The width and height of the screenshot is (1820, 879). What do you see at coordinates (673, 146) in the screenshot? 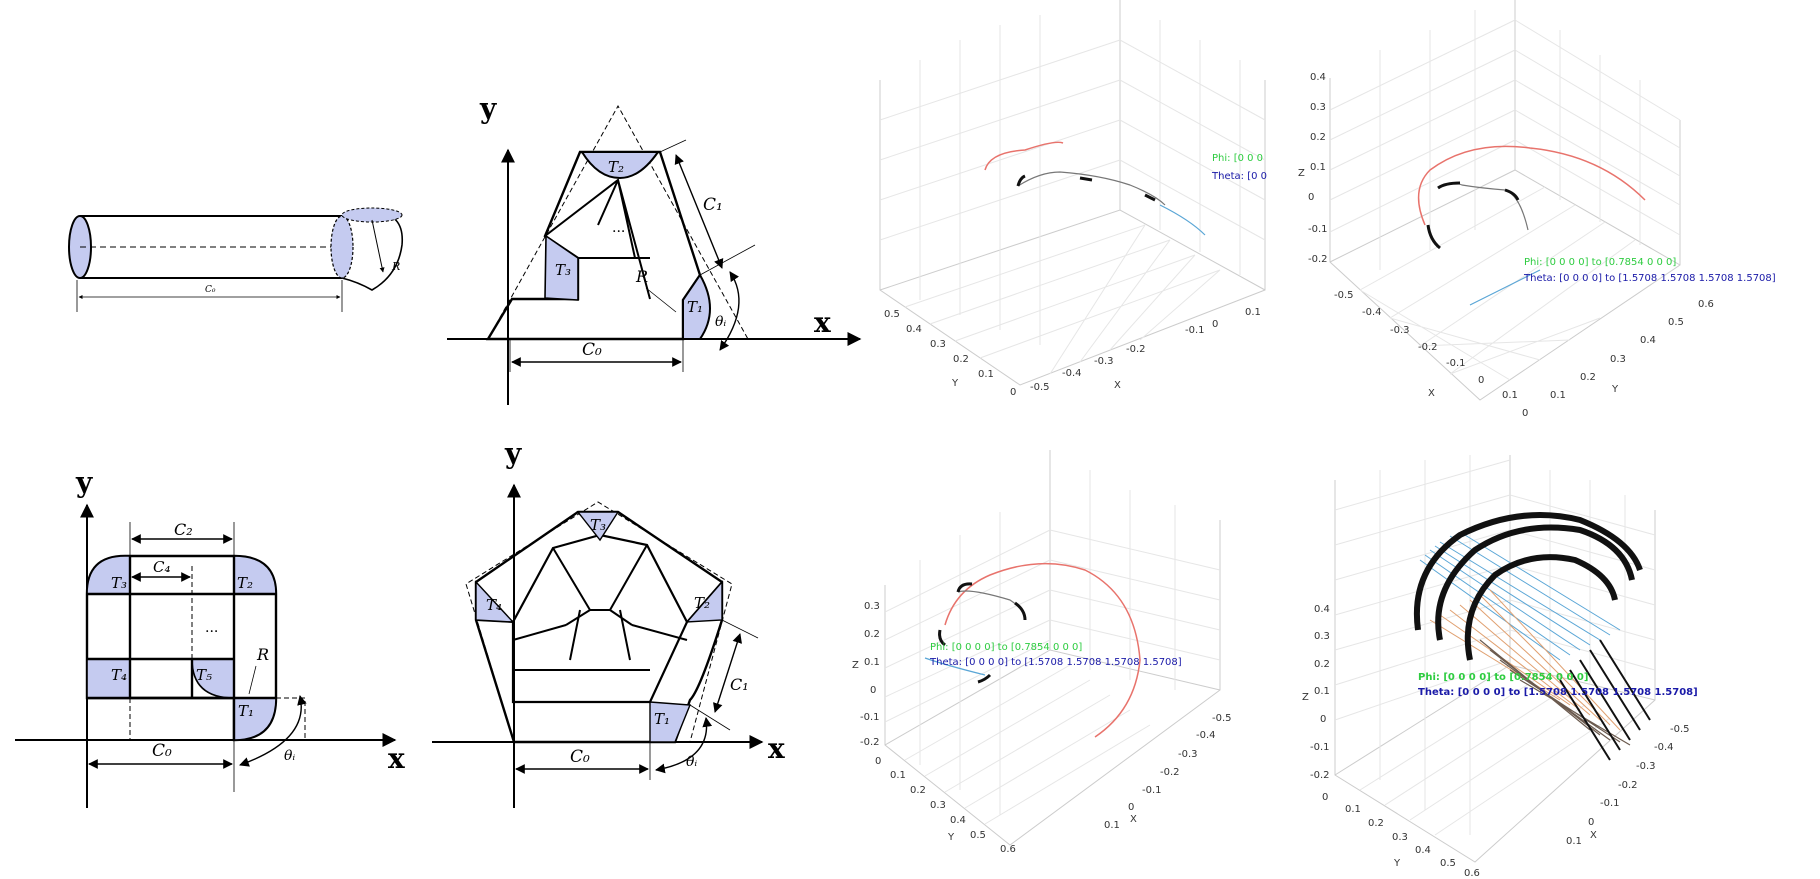
I see `triangle-c1-ext1` at bounding box center [673, 146].